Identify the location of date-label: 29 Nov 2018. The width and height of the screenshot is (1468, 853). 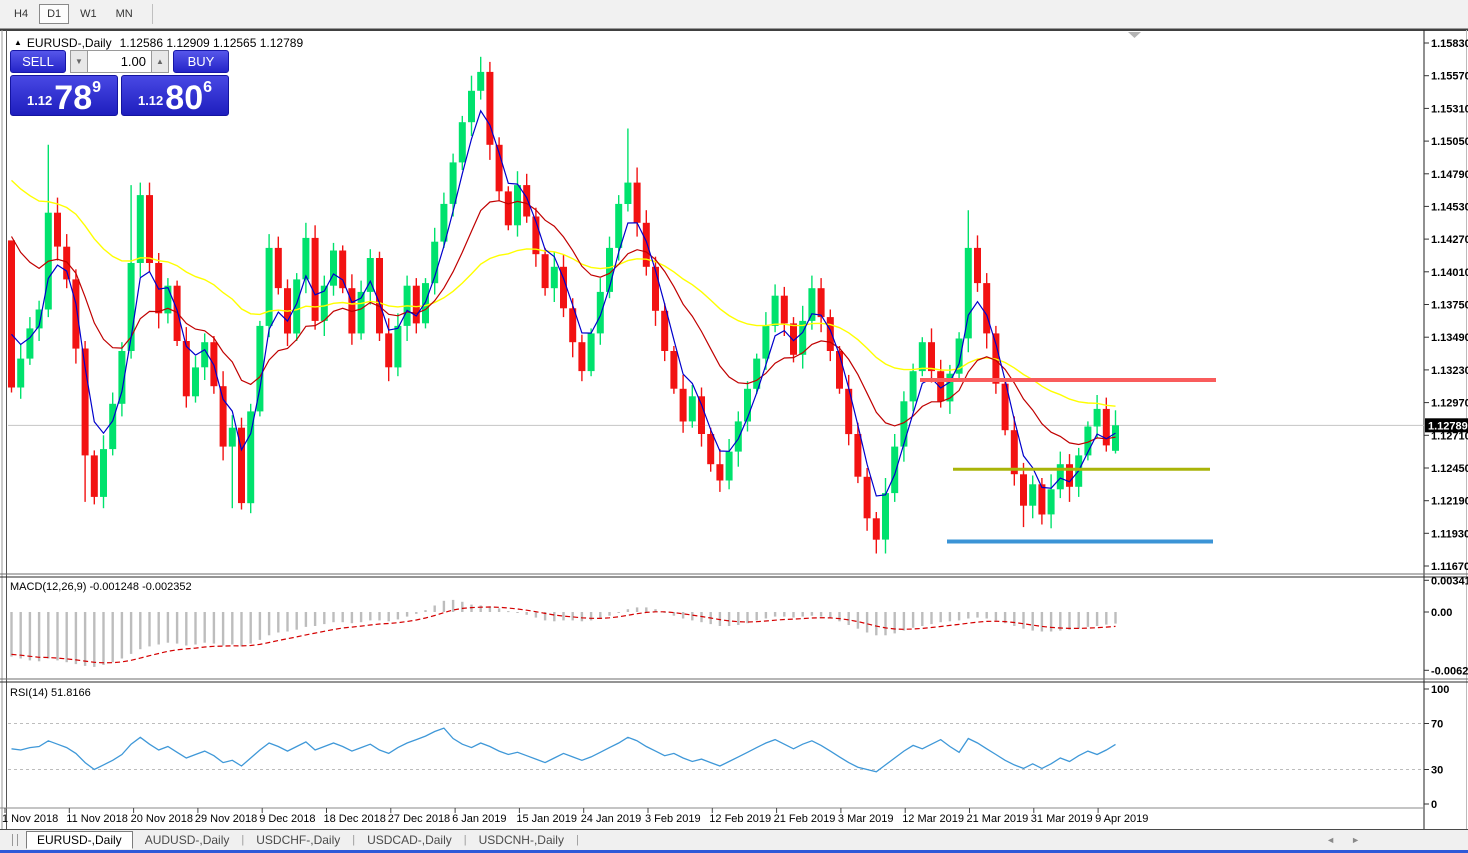
(226, 819).